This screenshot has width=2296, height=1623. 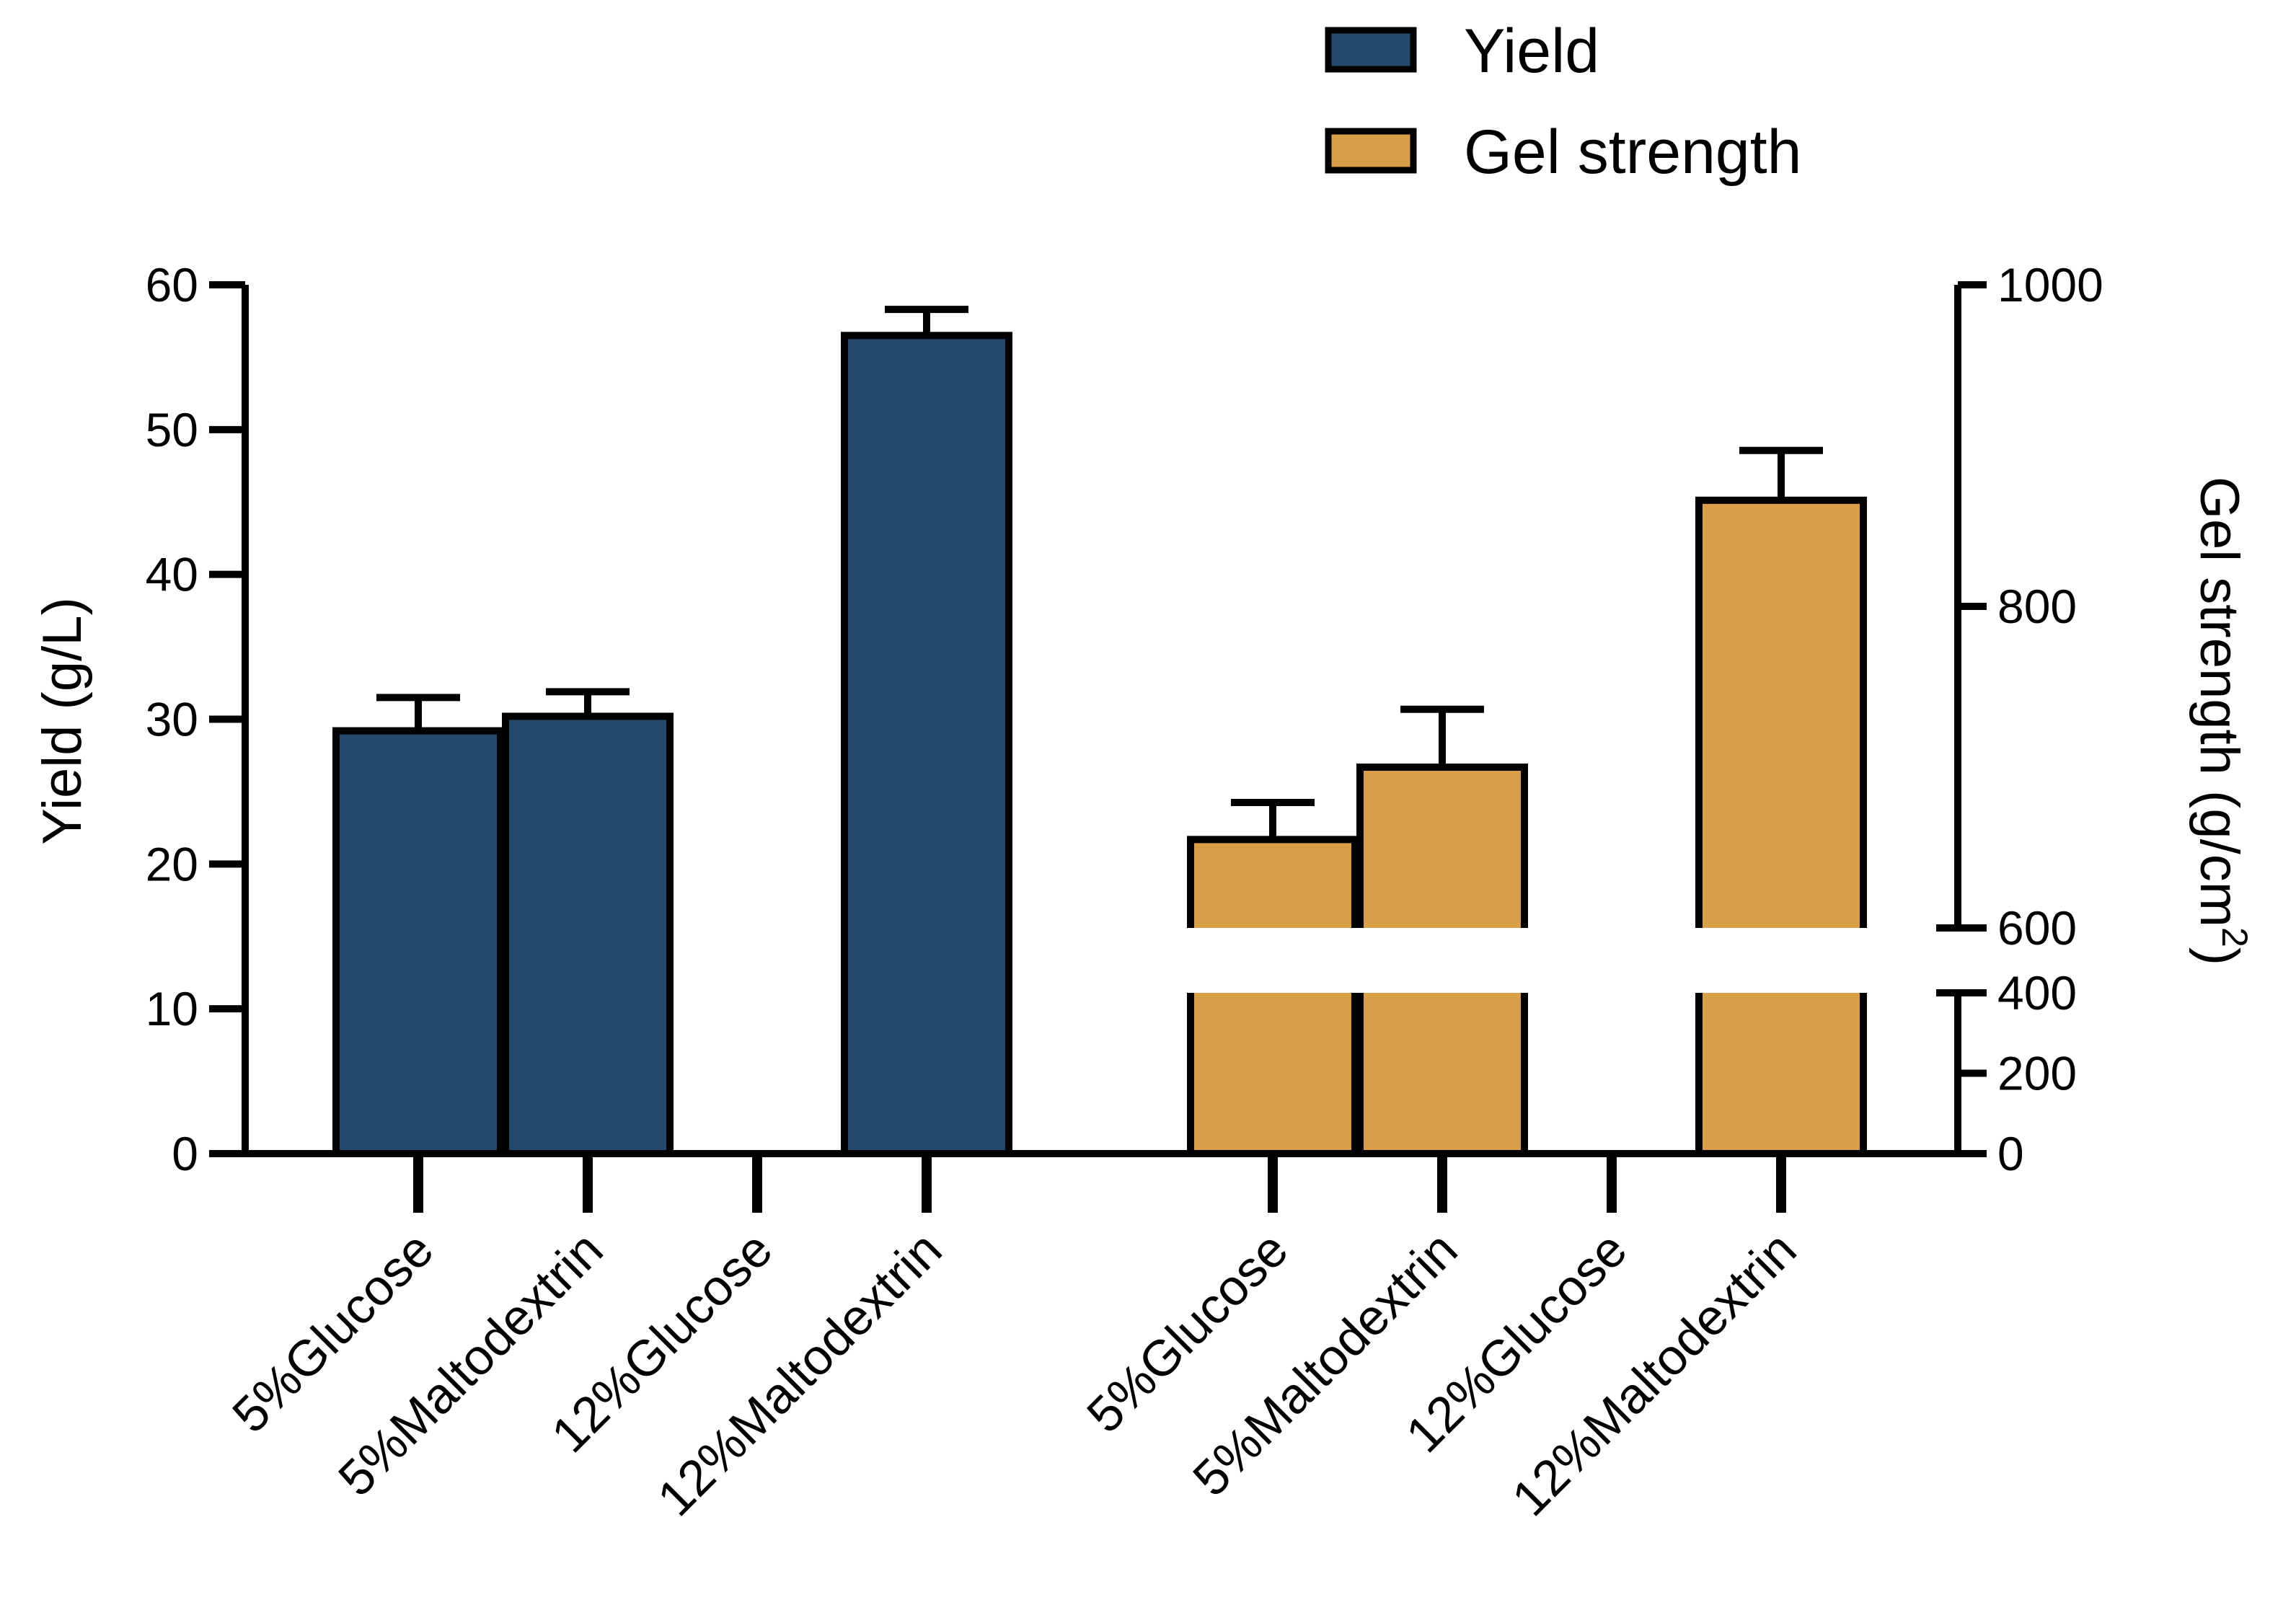 I want to click on legend-label-yield: Yield, so click(x=1531, y=51).